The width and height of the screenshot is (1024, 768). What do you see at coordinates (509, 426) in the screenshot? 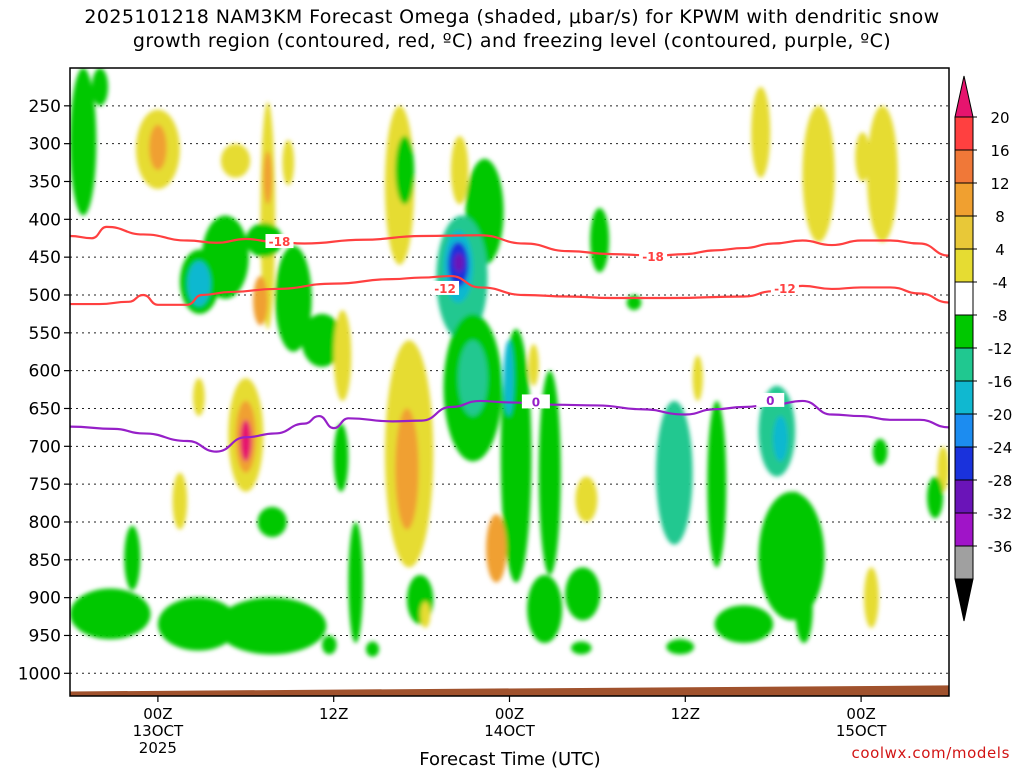
I see `freezing-level-line` at bounding box center [509, 426].